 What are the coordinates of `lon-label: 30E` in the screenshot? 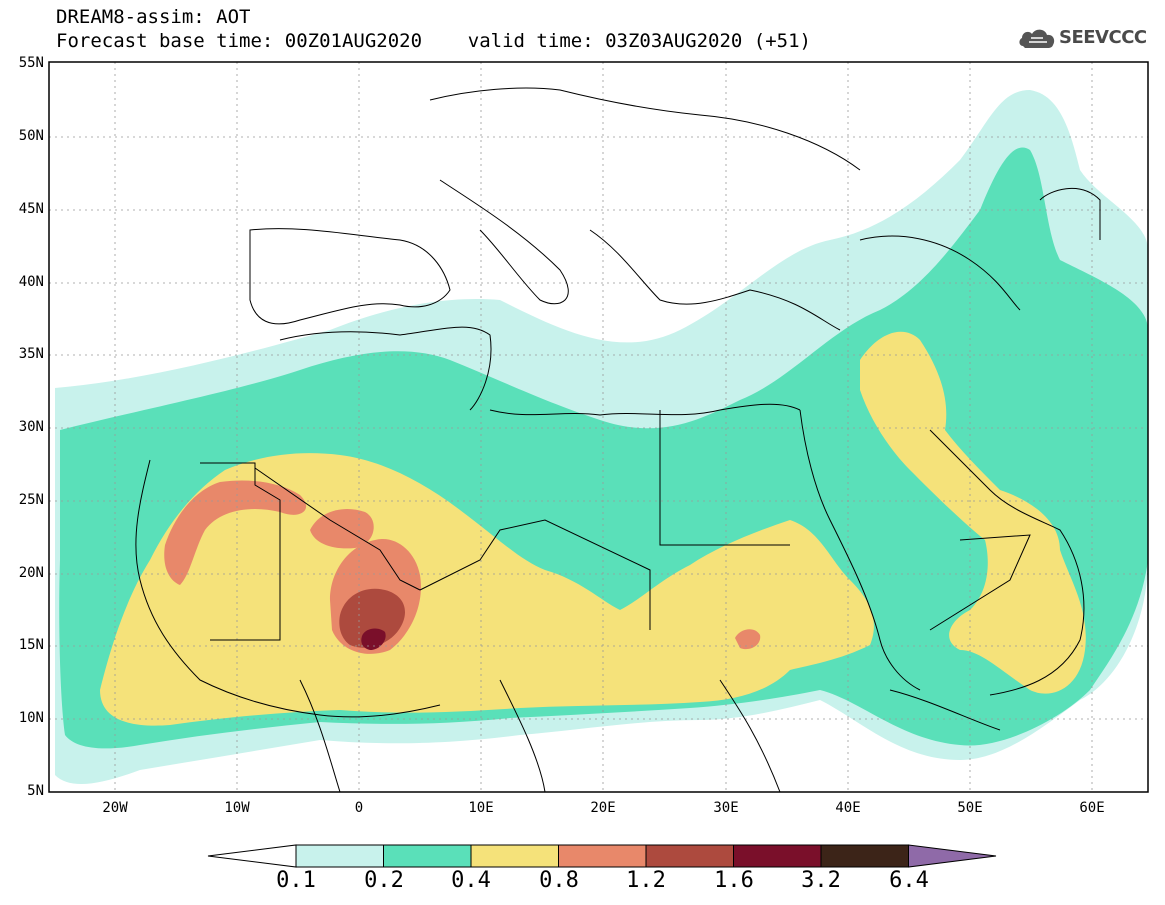 It's located at (726, 808).